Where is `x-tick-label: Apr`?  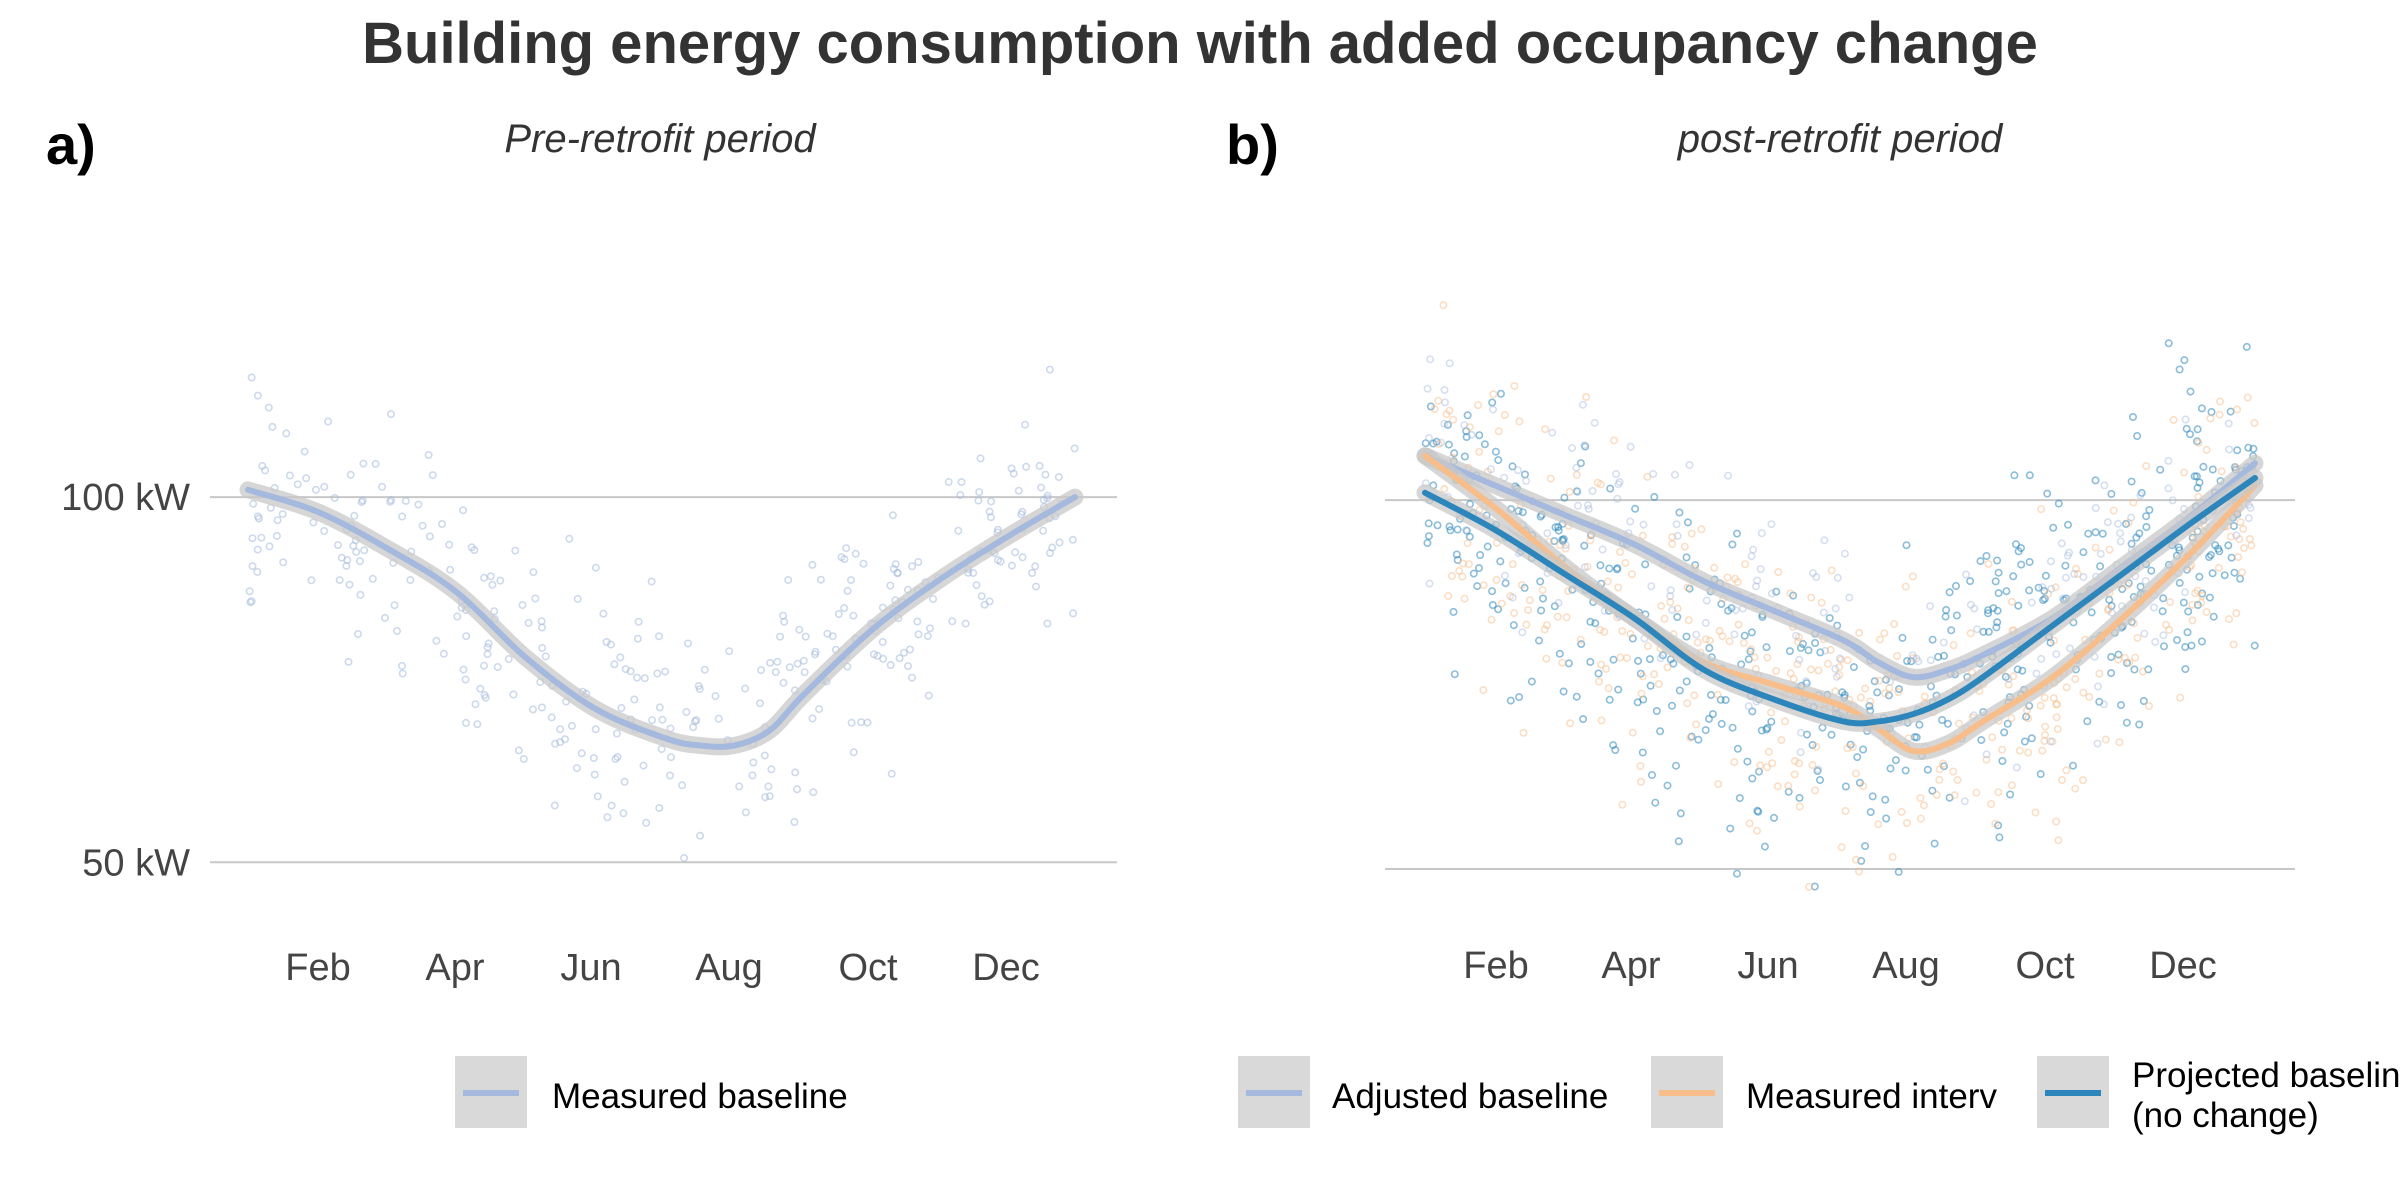
x-tick-label: Apr is located at coordinates (1630, 966).